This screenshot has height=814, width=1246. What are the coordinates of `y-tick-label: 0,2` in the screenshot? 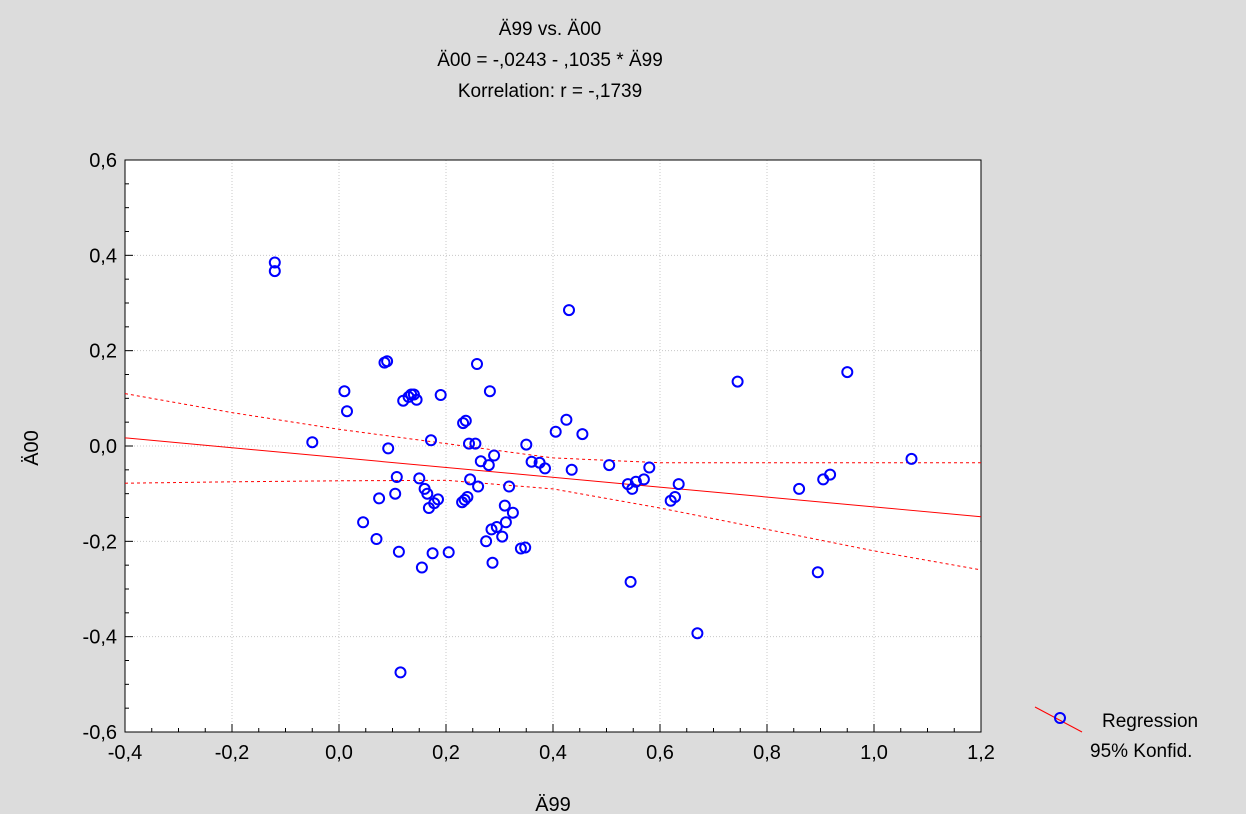 It's located at (103, 352).